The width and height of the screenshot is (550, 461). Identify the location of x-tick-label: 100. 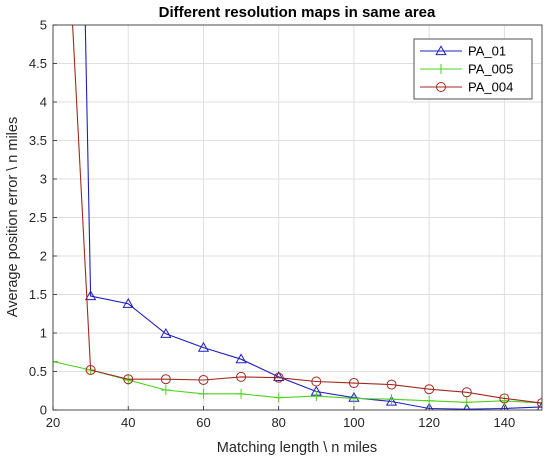
(354, 422).